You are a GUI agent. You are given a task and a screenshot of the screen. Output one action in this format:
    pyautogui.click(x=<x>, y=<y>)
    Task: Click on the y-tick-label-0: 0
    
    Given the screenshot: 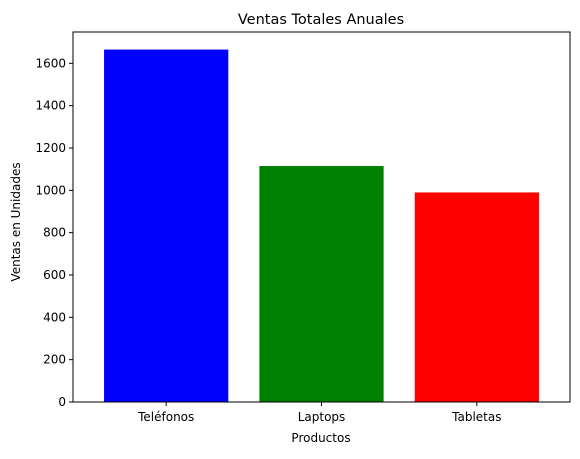 What is the action you would take?
    pyautogui.click(x=62, y=402)
    